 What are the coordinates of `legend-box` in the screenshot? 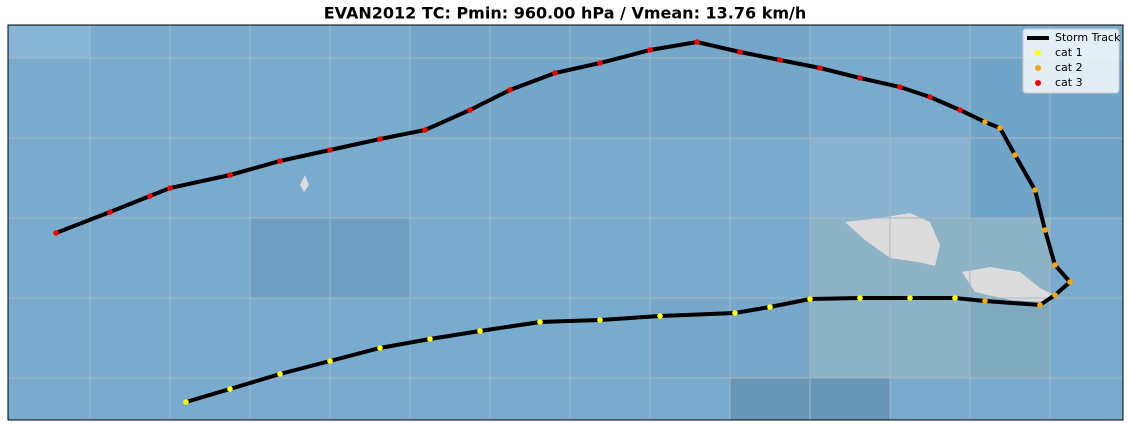 It's located at (1071, 61).